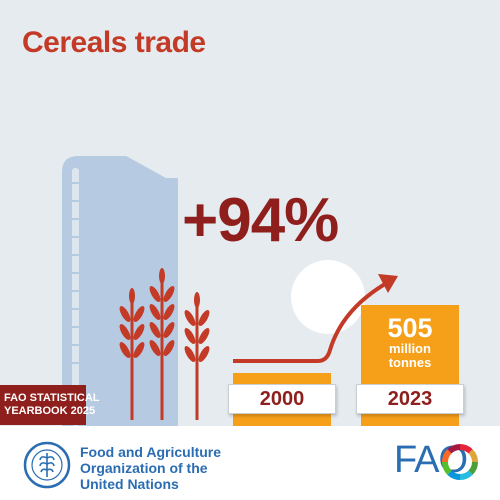 The image size is (500, 500). Describe the element at coordinates (410, 362) in the screenshot. I see `value-unit-line2: tonnes` at that location.